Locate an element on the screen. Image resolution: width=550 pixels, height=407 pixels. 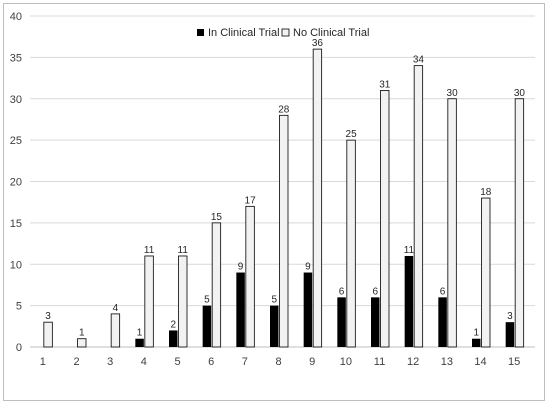
y-tick-label: 25 is located at coordinates (16, 141).